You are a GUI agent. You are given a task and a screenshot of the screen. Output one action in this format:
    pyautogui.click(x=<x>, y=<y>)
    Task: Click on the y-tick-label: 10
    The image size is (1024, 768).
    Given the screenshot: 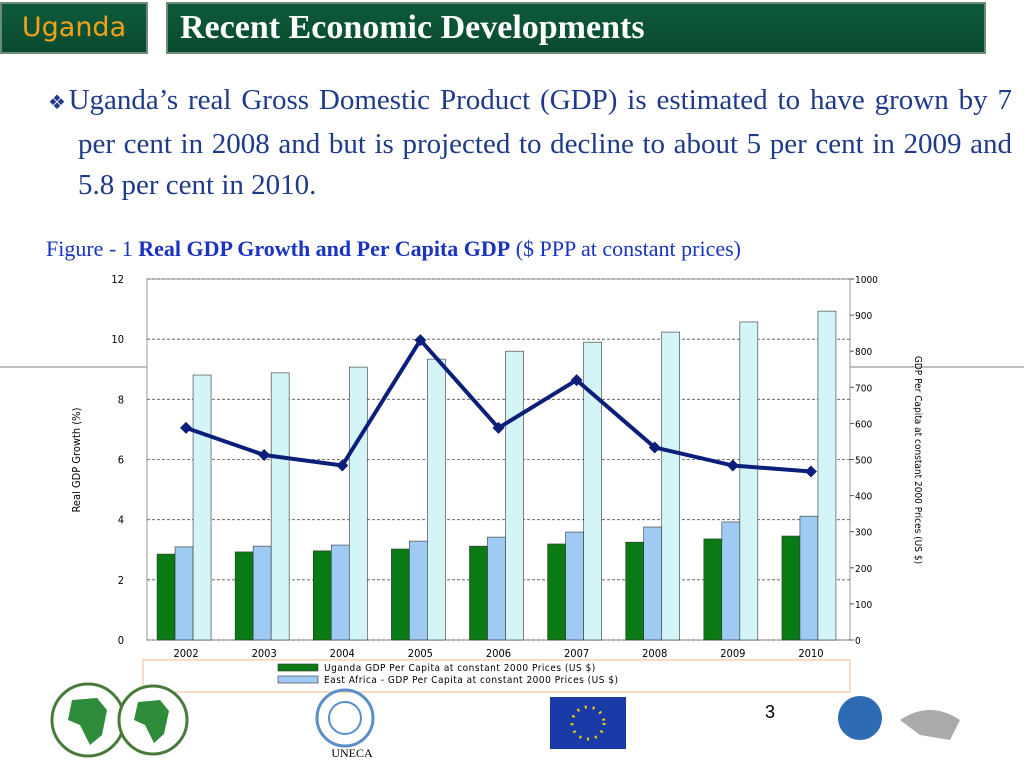 What is the action you would take?
    pyautogui.click(x=117, y=339)
    